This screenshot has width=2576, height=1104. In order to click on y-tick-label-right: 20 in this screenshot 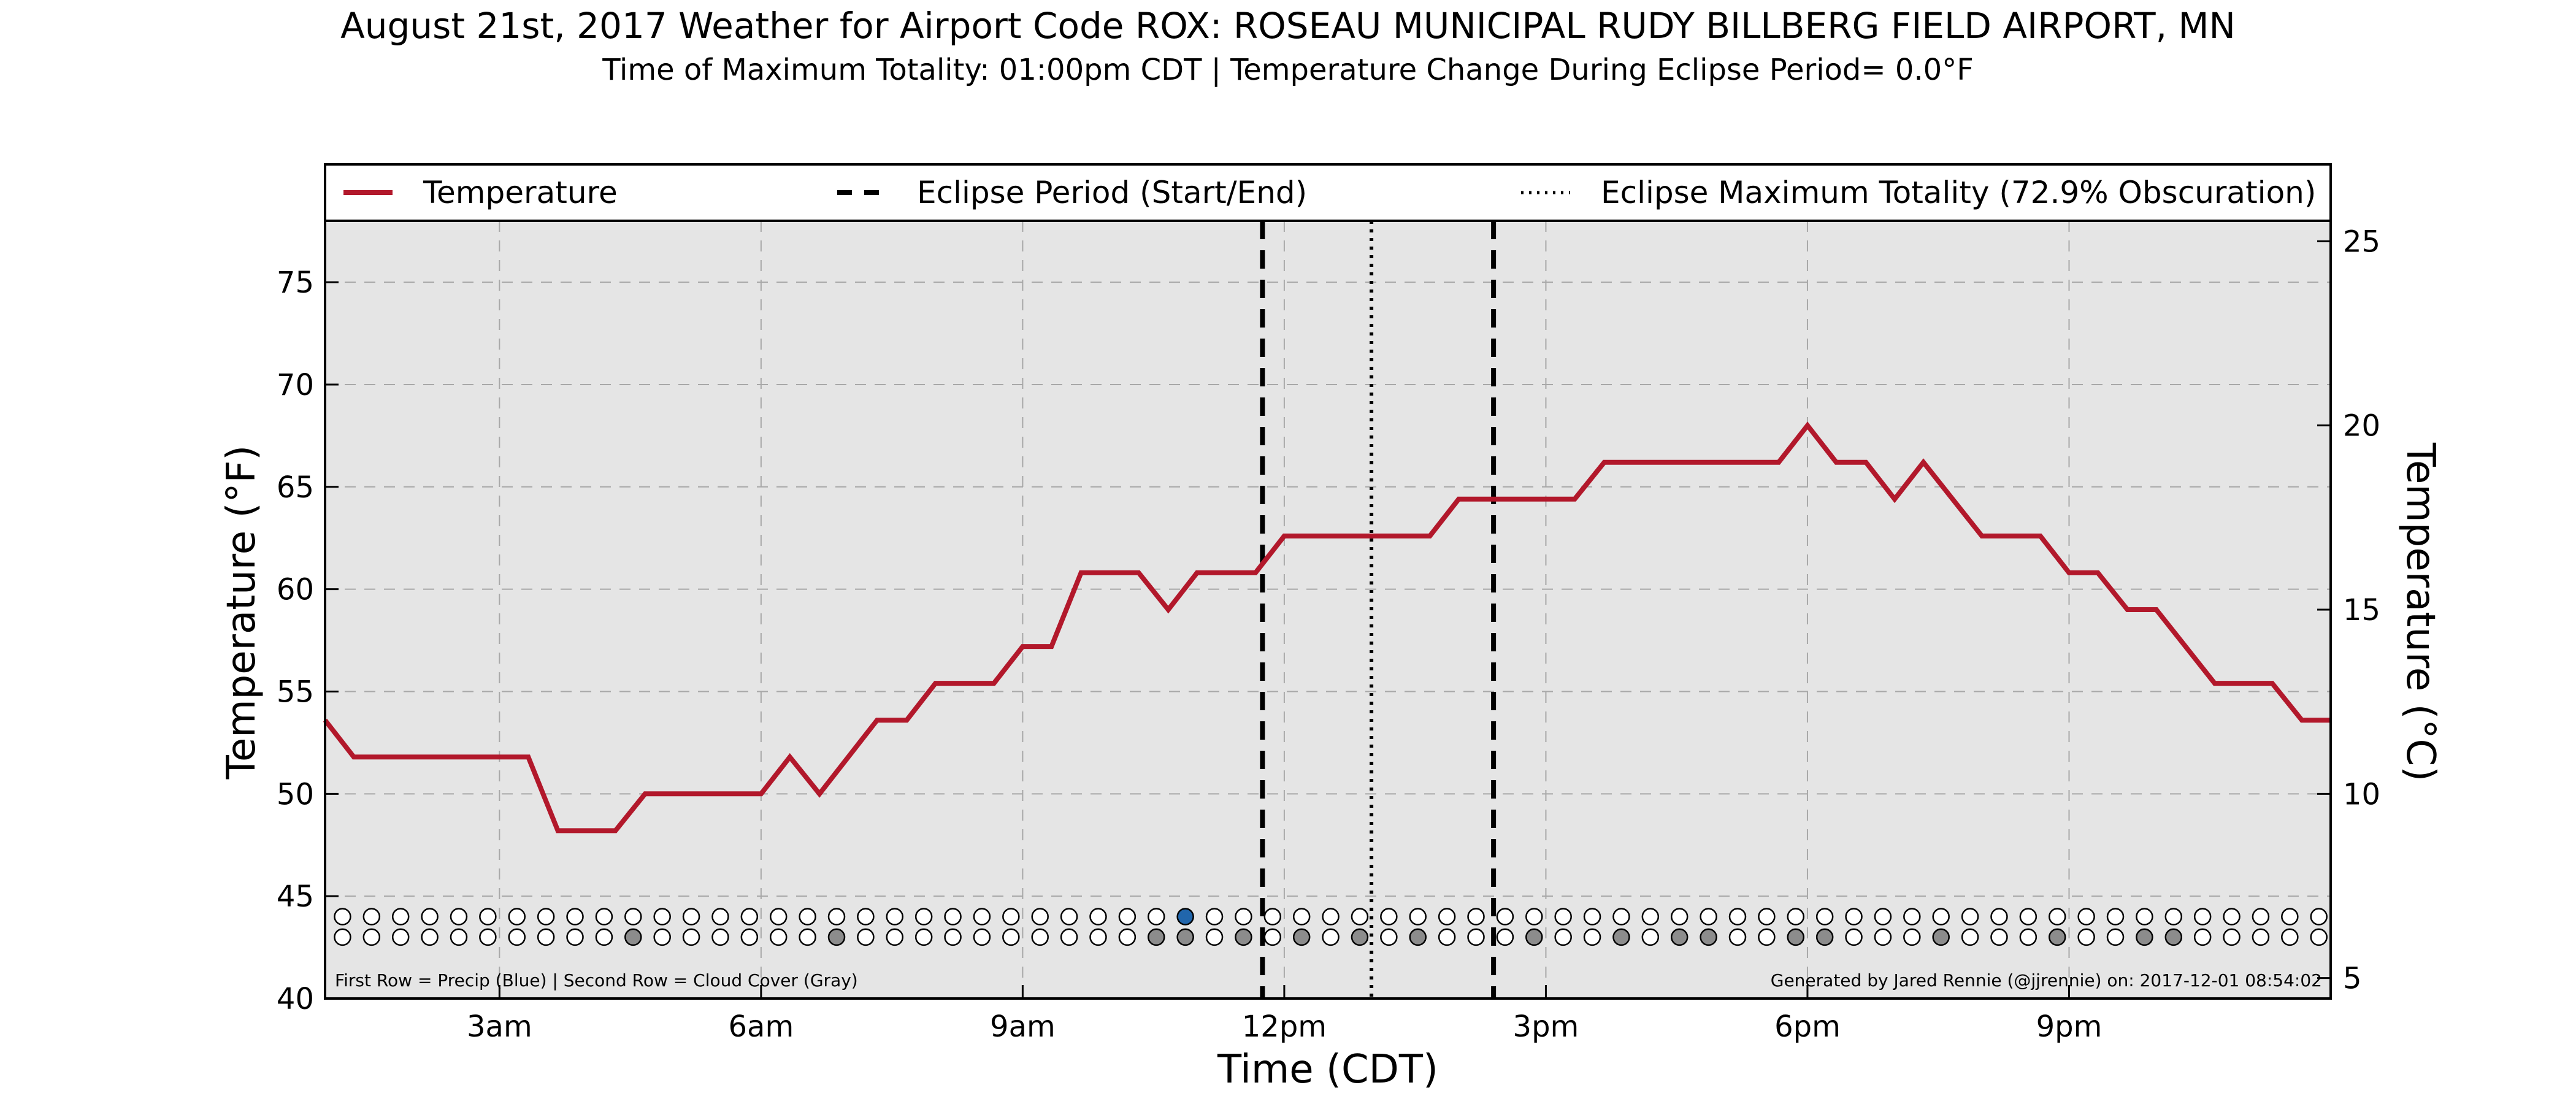, I will do `click(2361, 426)`.